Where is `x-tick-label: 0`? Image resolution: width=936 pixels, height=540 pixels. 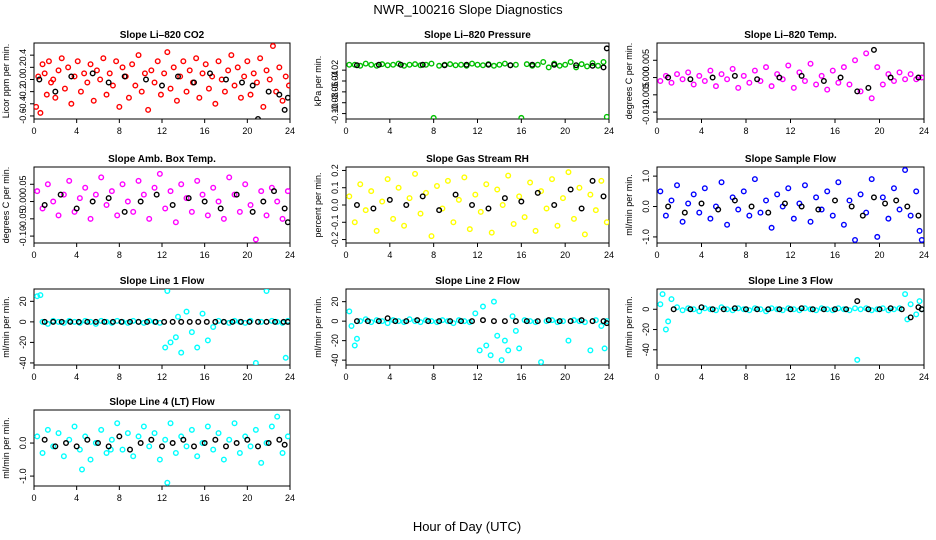 x-tick-label: 0 is located at coordinates (33, 377).